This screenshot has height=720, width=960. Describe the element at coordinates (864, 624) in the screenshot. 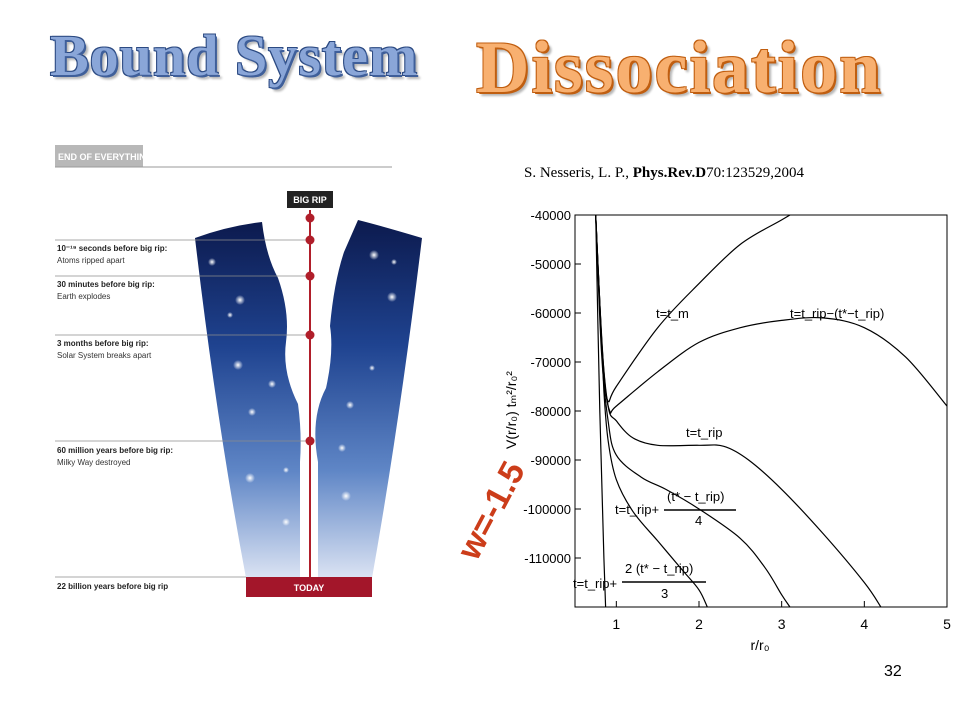

I see `x-tick-label: 4` at that location.